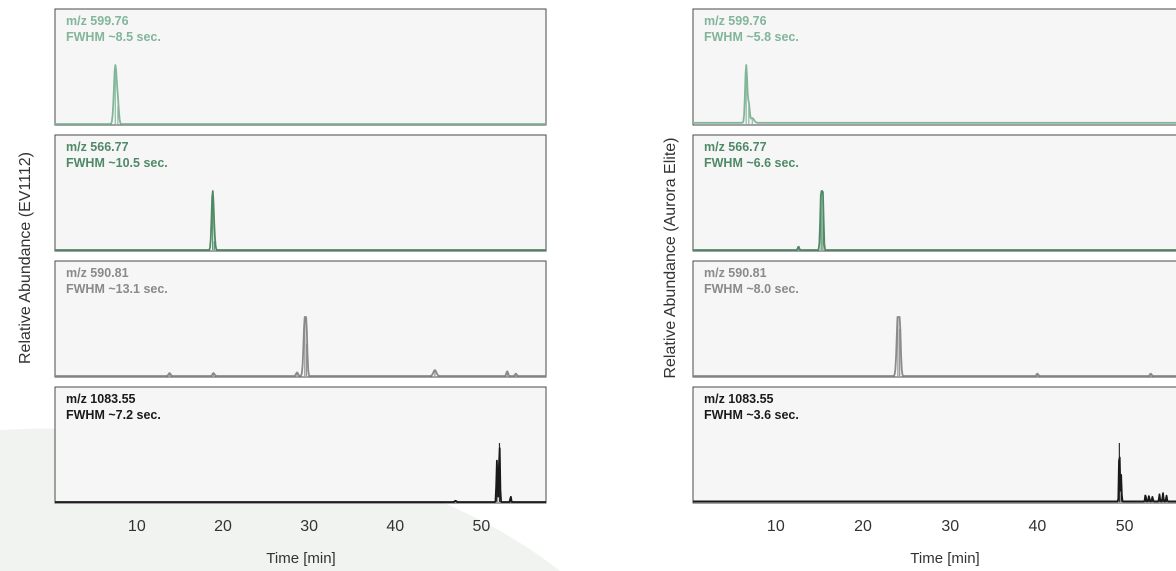 The width and height of the screenshot is (1176, 571). Describe the element at coordinates (117, 163) in the screenshot. I see `fwhm-label: FWHM ~10.5 sec.` at that location.